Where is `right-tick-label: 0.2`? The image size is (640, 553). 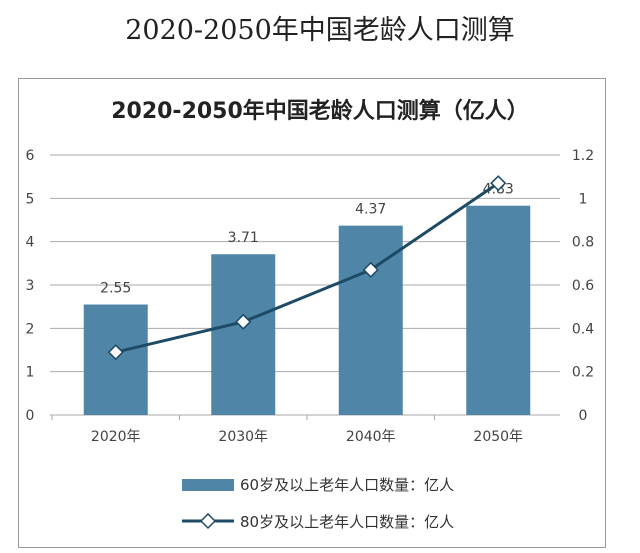 right-tick-label: 0.2 is located at coordinates (583, 373).